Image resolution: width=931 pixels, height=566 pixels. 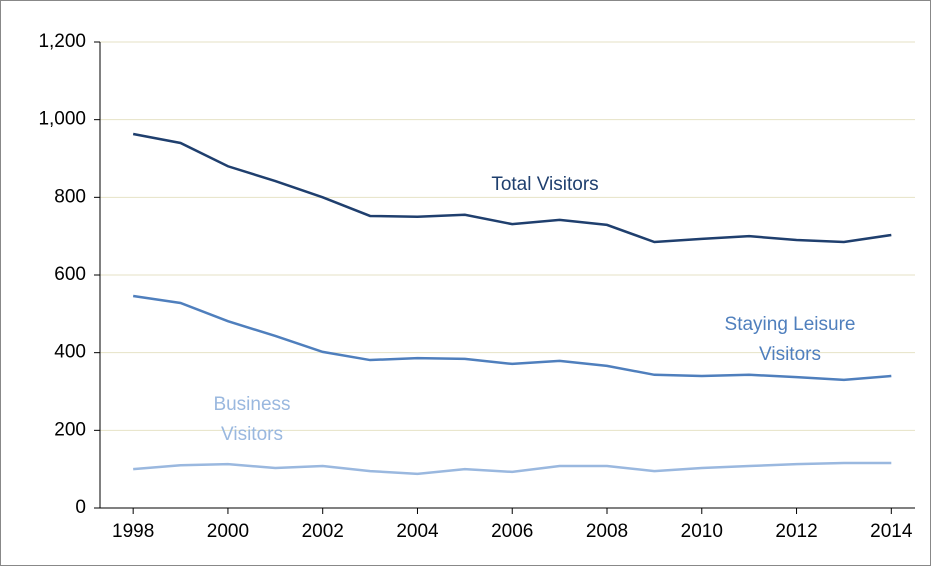 I want to click on y-tick-label: 1,200, so click(x=62, y=41).